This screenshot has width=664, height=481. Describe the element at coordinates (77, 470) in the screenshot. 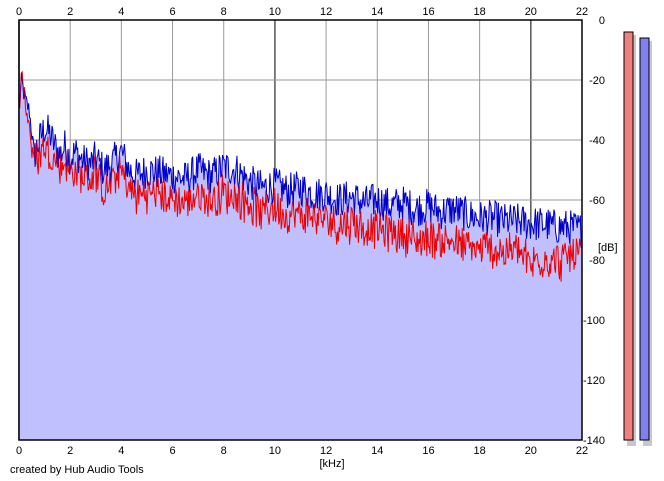

I see `credit-text: created by Hub Audio Tools` at that location.